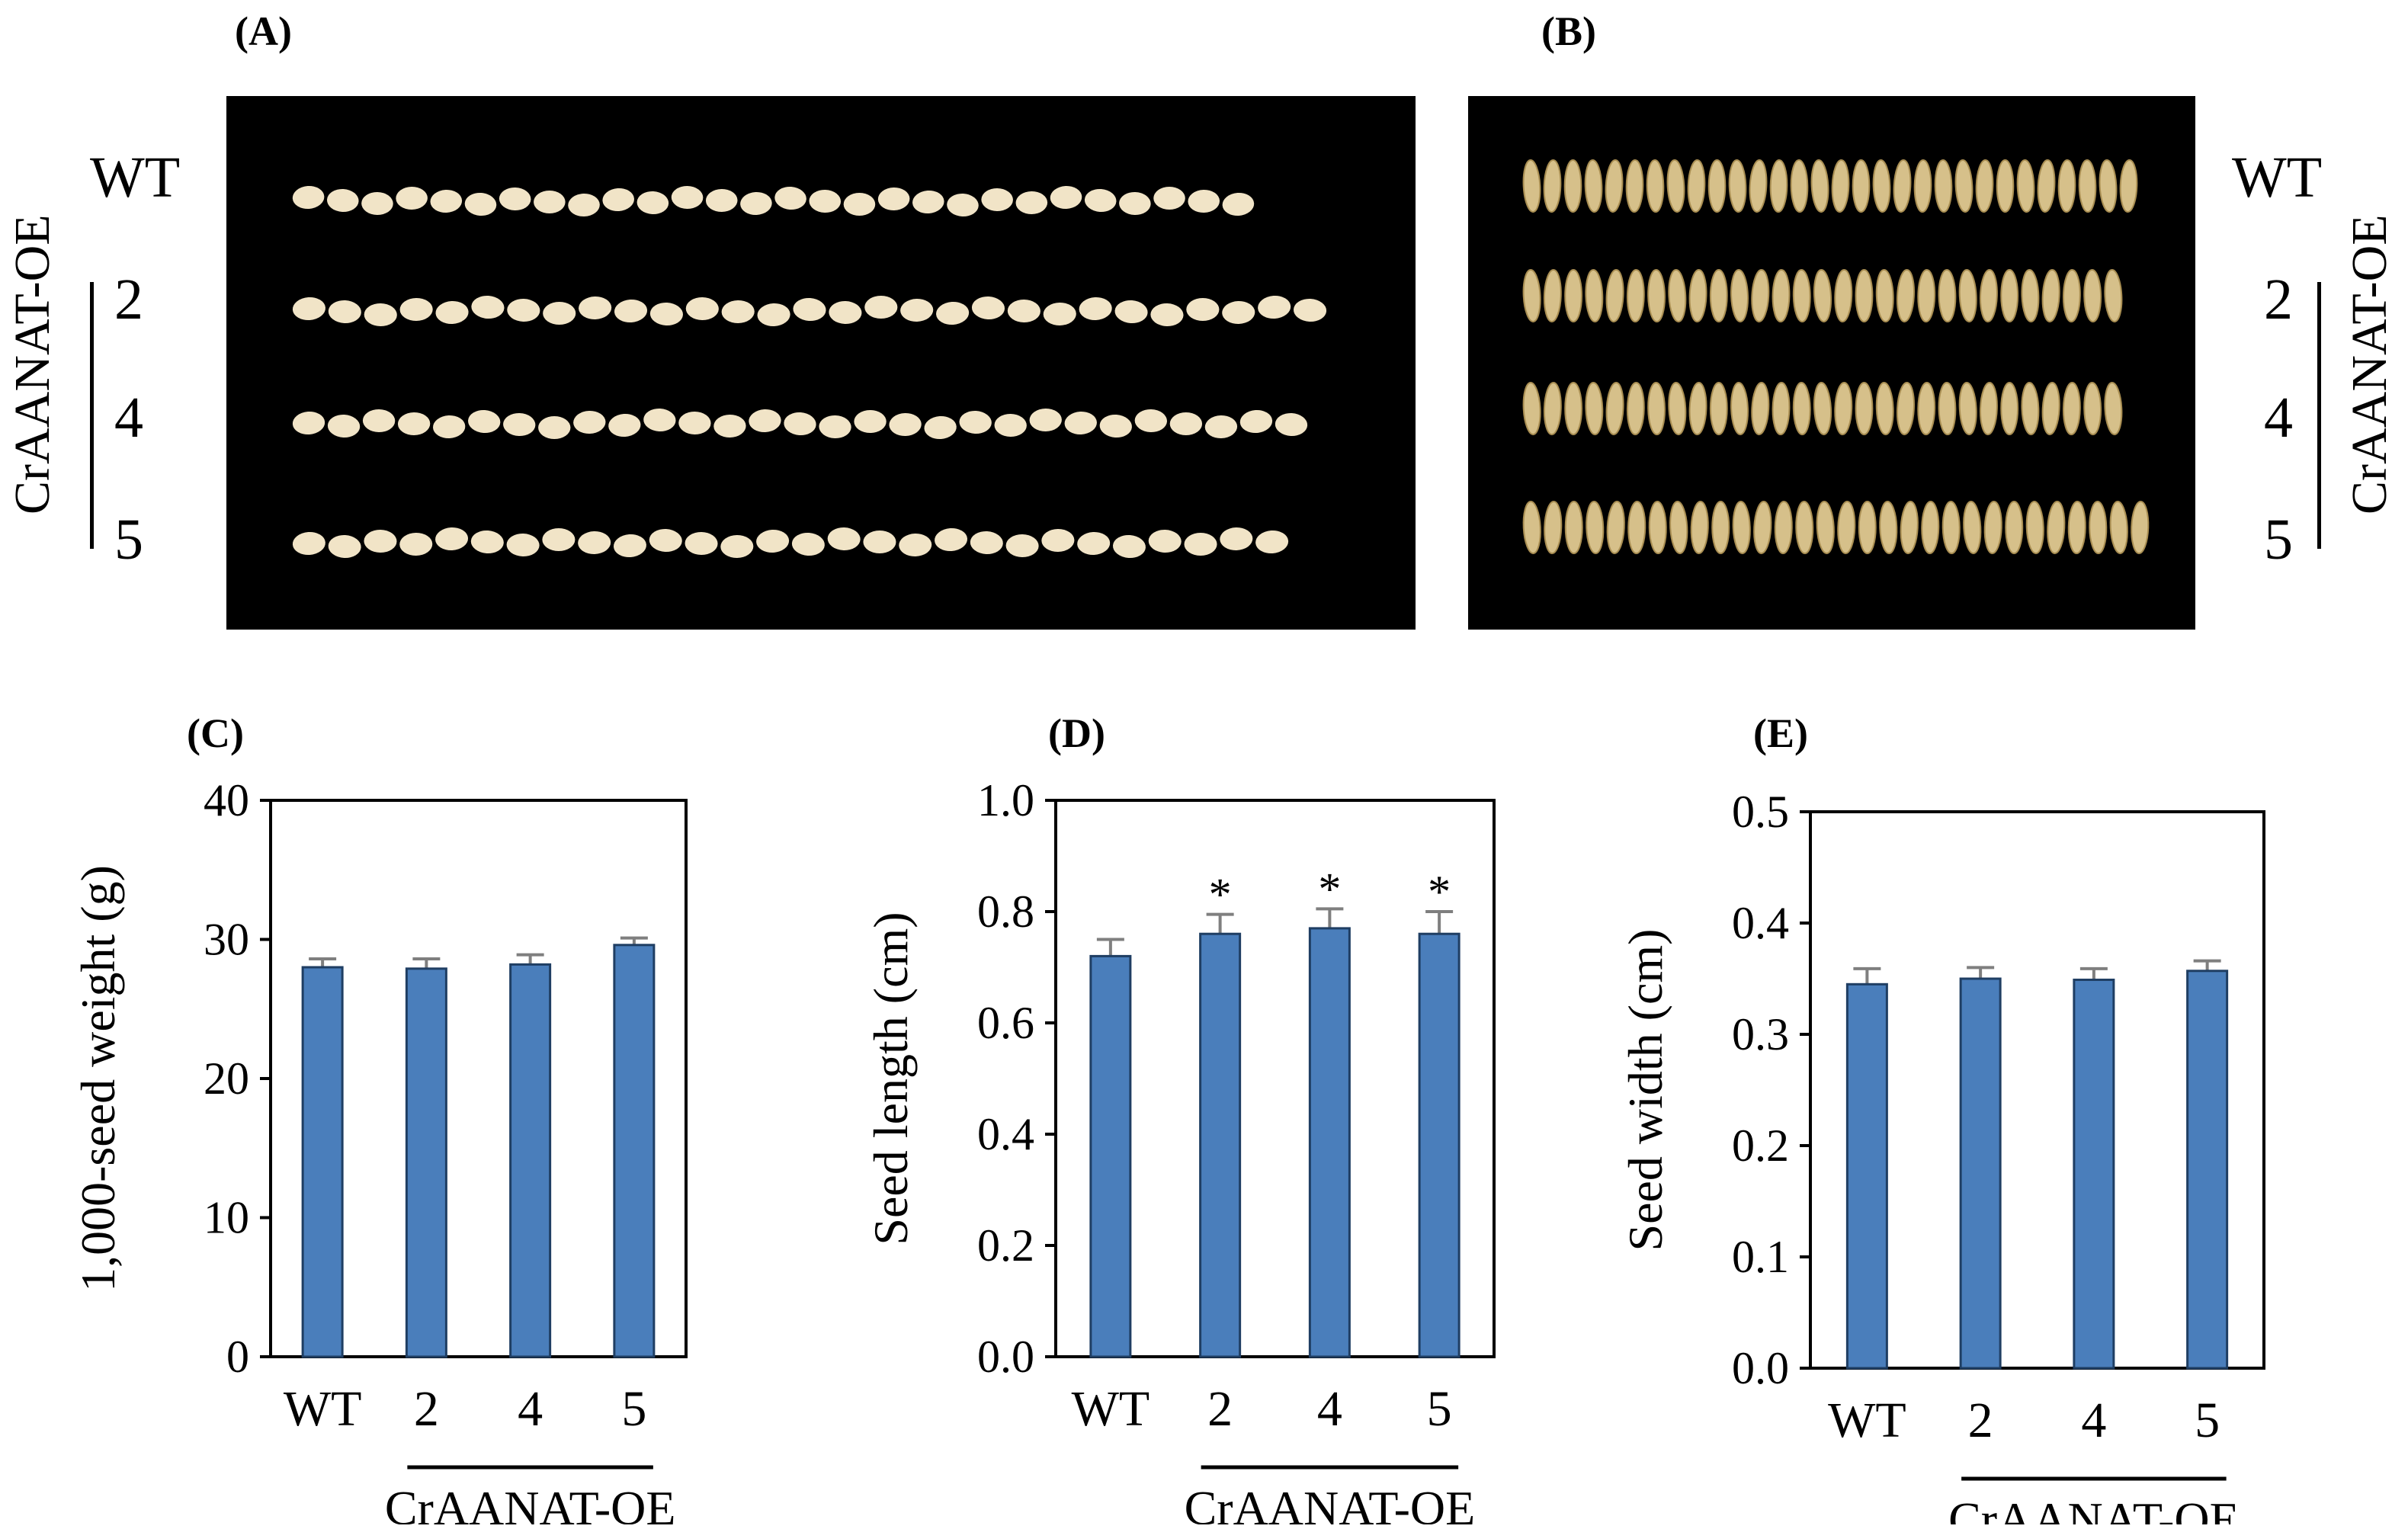 This screenshot has width=2408, height=1529. What do you see at coordinates (2278, 540) in the screenshot?
I see `panel-b-row-label-5: 5` at bounding box center [2278, 540].